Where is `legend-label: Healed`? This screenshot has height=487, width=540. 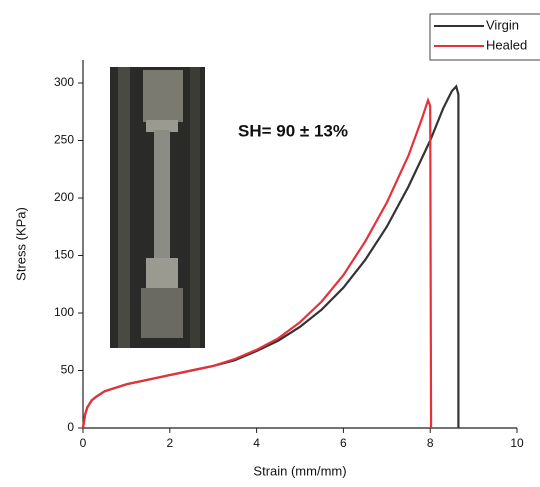
legend-label: Healed is located at coordinates (506, 44).